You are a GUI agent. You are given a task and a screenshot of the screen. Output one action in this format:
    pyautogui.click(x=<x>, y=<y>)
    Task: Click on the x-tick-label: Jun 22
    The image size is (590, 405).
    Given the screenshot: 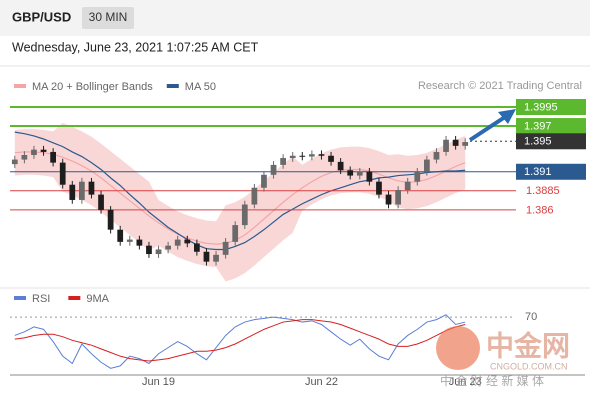 What is the action you would take?
    pyautogui.click(x=321, y=382)
    